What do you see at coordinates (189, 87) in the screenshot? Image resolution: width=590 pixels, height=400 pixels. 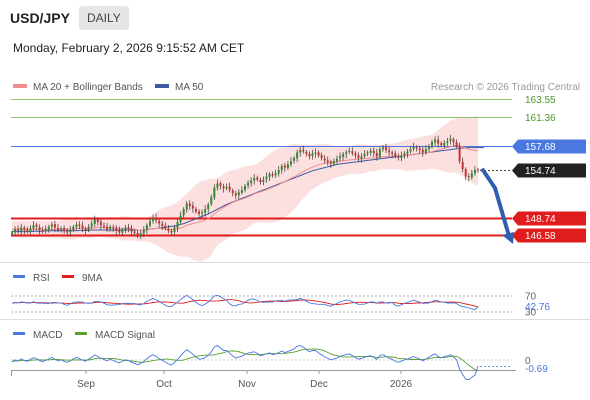 I see `ma50-legend-label: MA 50` at bounding box center [189, 87].